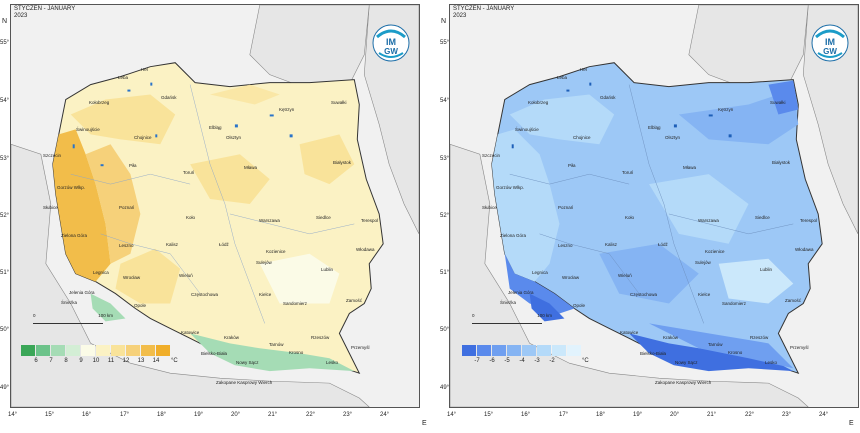 This screenshot has width=860, height=433. What do you see at coordinates (715, 251) in the screenshot?
I see `city-label: Kozienice` at bounding box center [715, 251].